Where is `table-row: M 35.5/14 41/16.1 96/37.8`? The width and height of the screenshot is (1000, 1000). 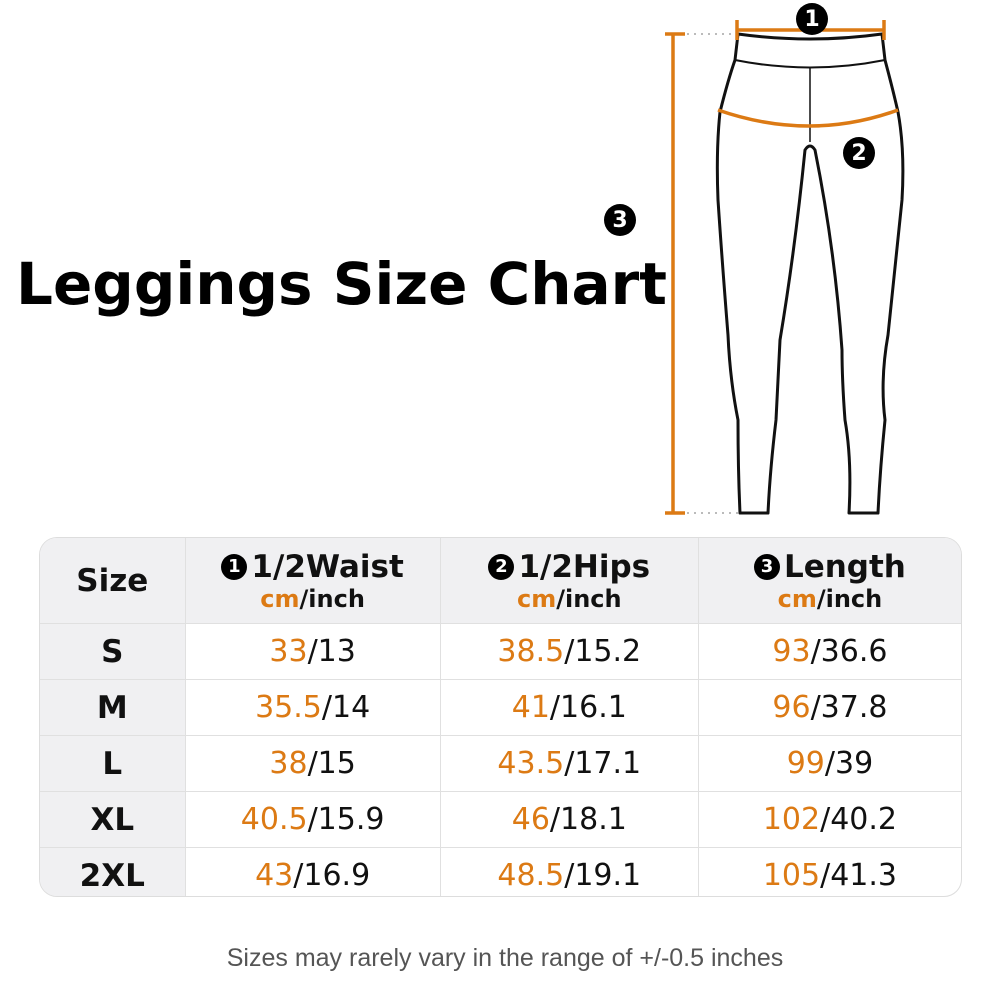
table-row: M 35.5/14 41/16.1 96/37.8 is located at coordinates (500, 707).